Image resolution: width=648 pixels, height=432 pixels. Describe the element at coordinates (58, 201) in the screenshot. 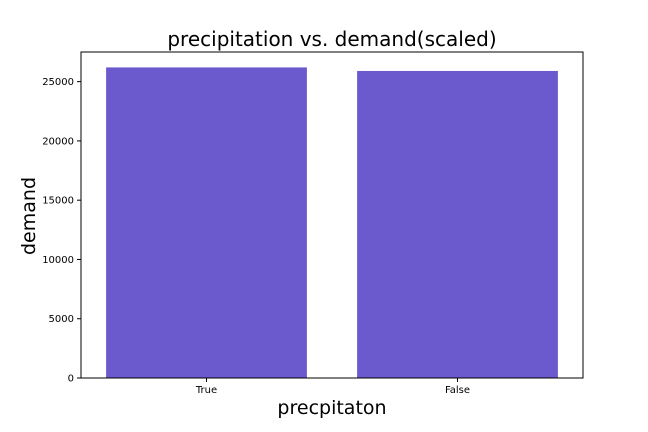

I see `y-tick-label: 15000` at that location.